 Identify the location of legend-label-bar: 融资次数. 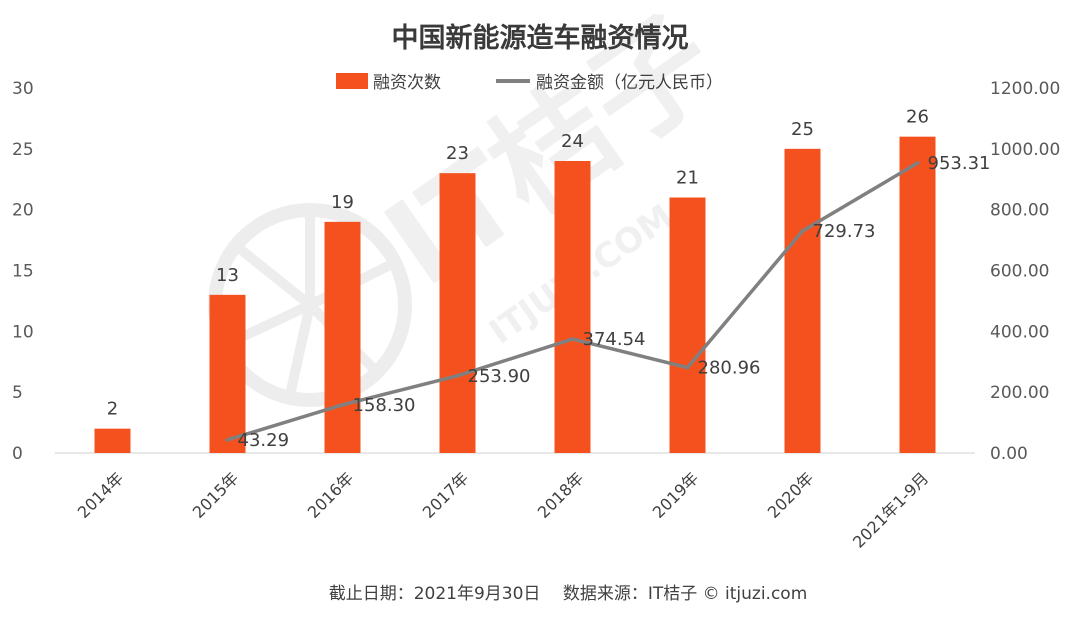
(407, 83).